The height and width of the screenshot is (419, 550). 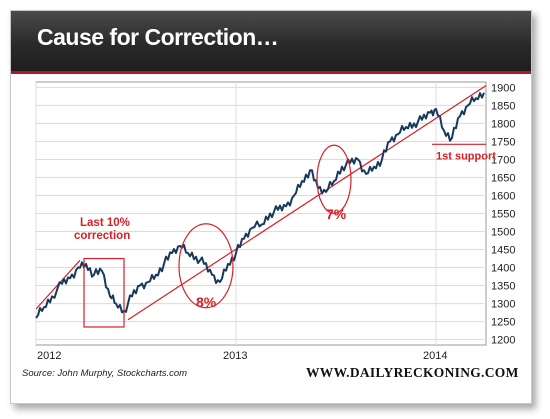 What do you see at coordinates (235, 356) in the screenshot?
I see `x-tick-label: 2013` at bounding box center [235, 356].